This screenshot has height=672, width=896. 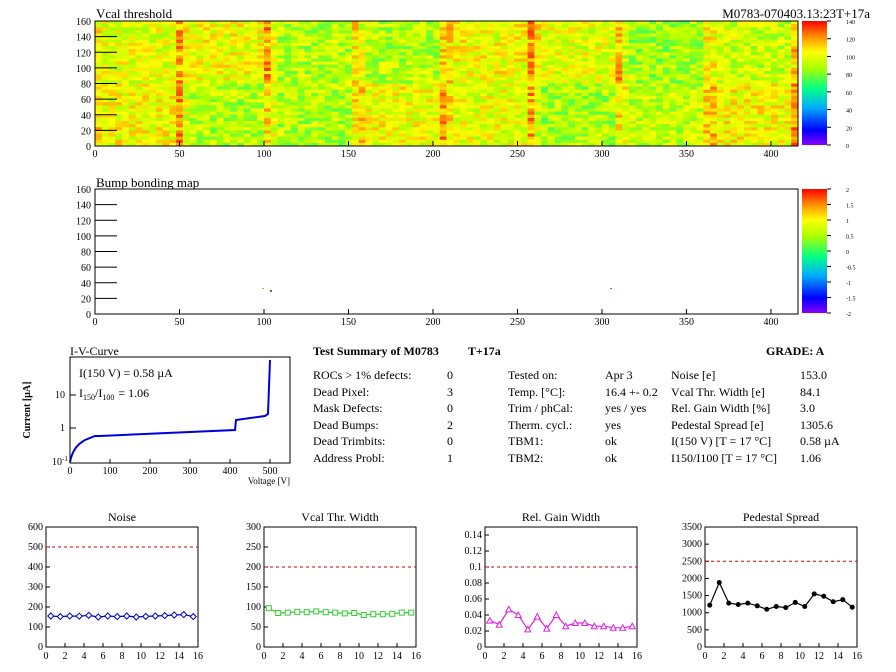 I want to click on bump-xtick-label: 150, so click(x=348, y=322).